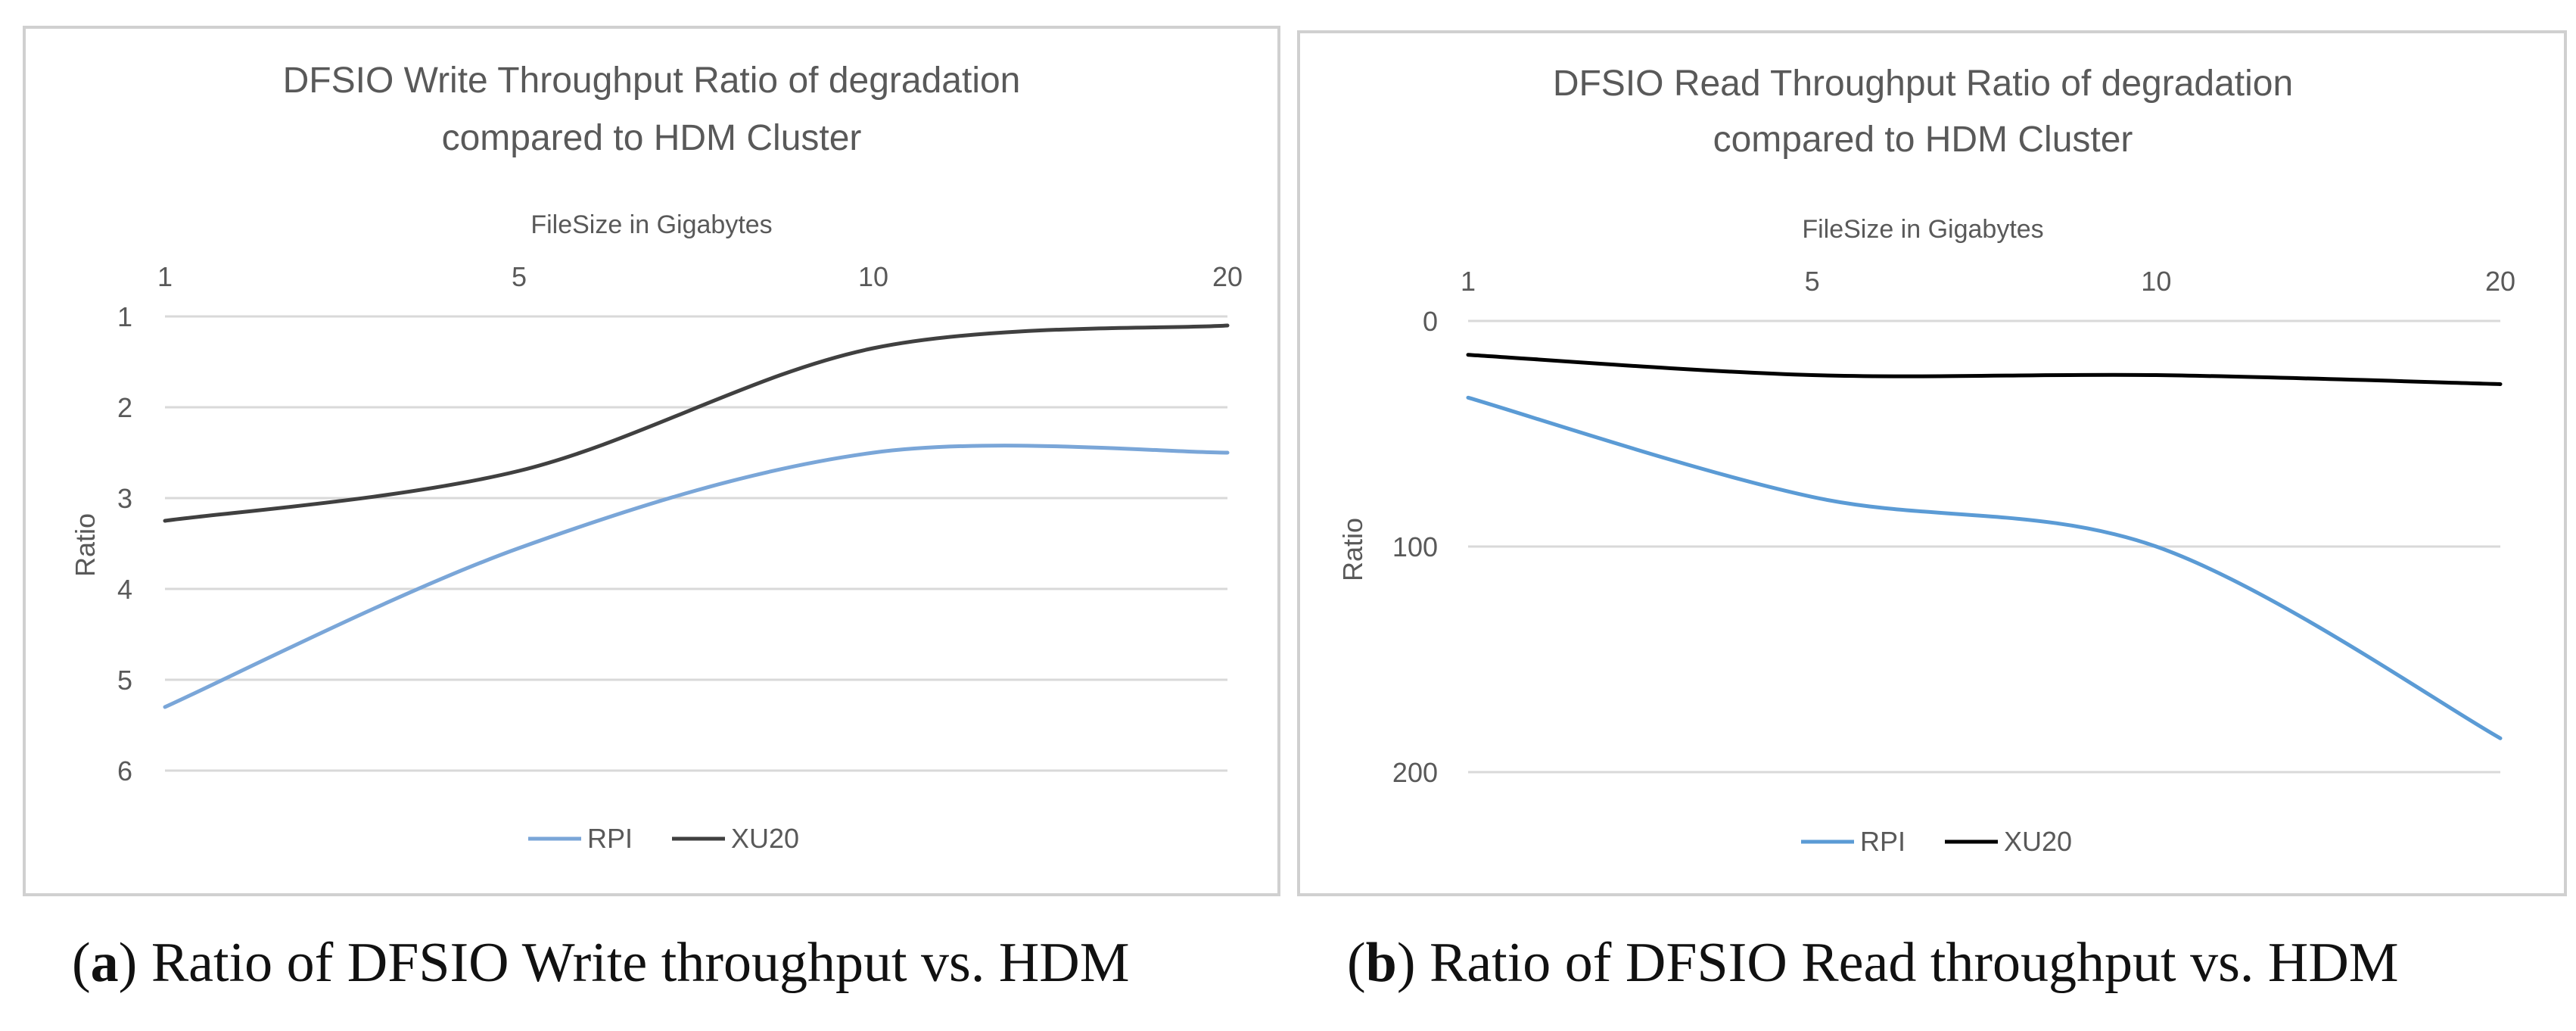 The width and height of the screenshot is (2576, 1031). Describe the element at coordinates (124, 770) in the screenshot. I see `y-tick-label: 6` at that location.